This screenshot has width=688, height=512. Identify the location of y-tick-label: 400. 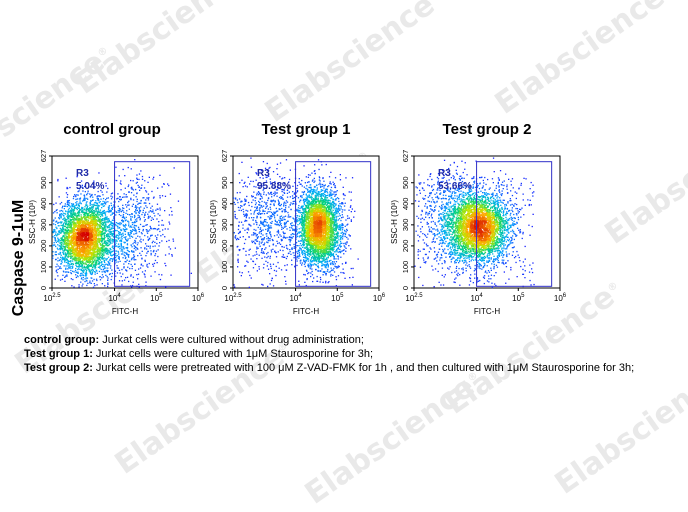
(43, 204).